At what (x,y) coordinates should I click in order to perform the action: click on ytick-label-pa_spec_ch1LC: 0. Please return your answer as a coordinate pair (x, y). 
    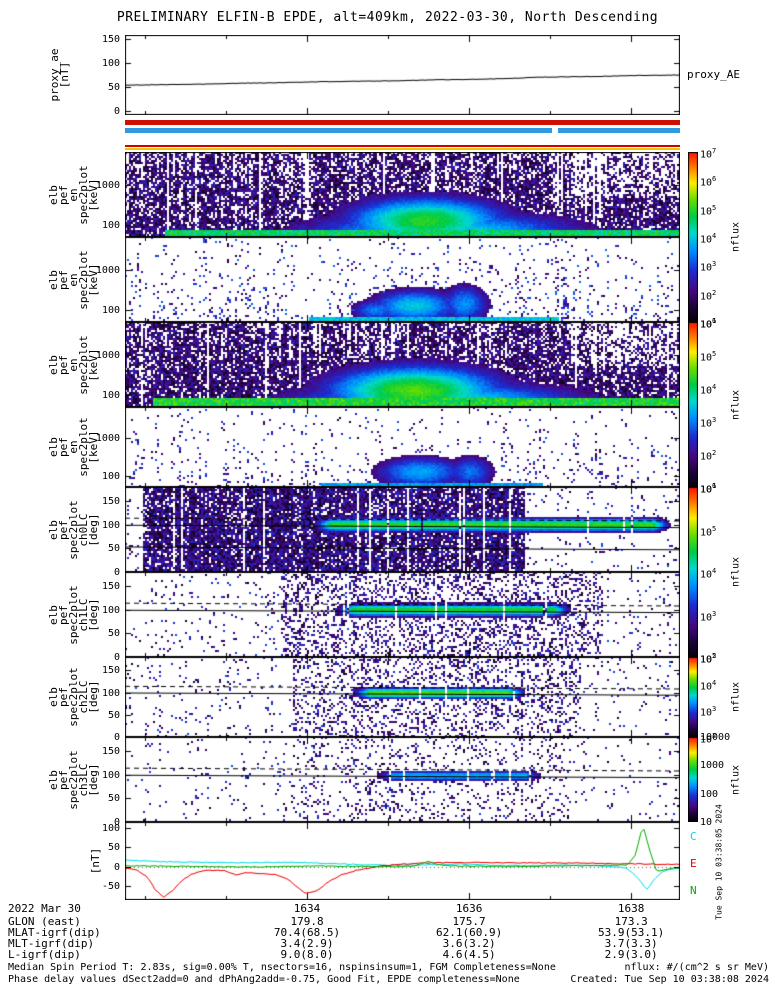
    Looking at the image, I should click on (116, 657).